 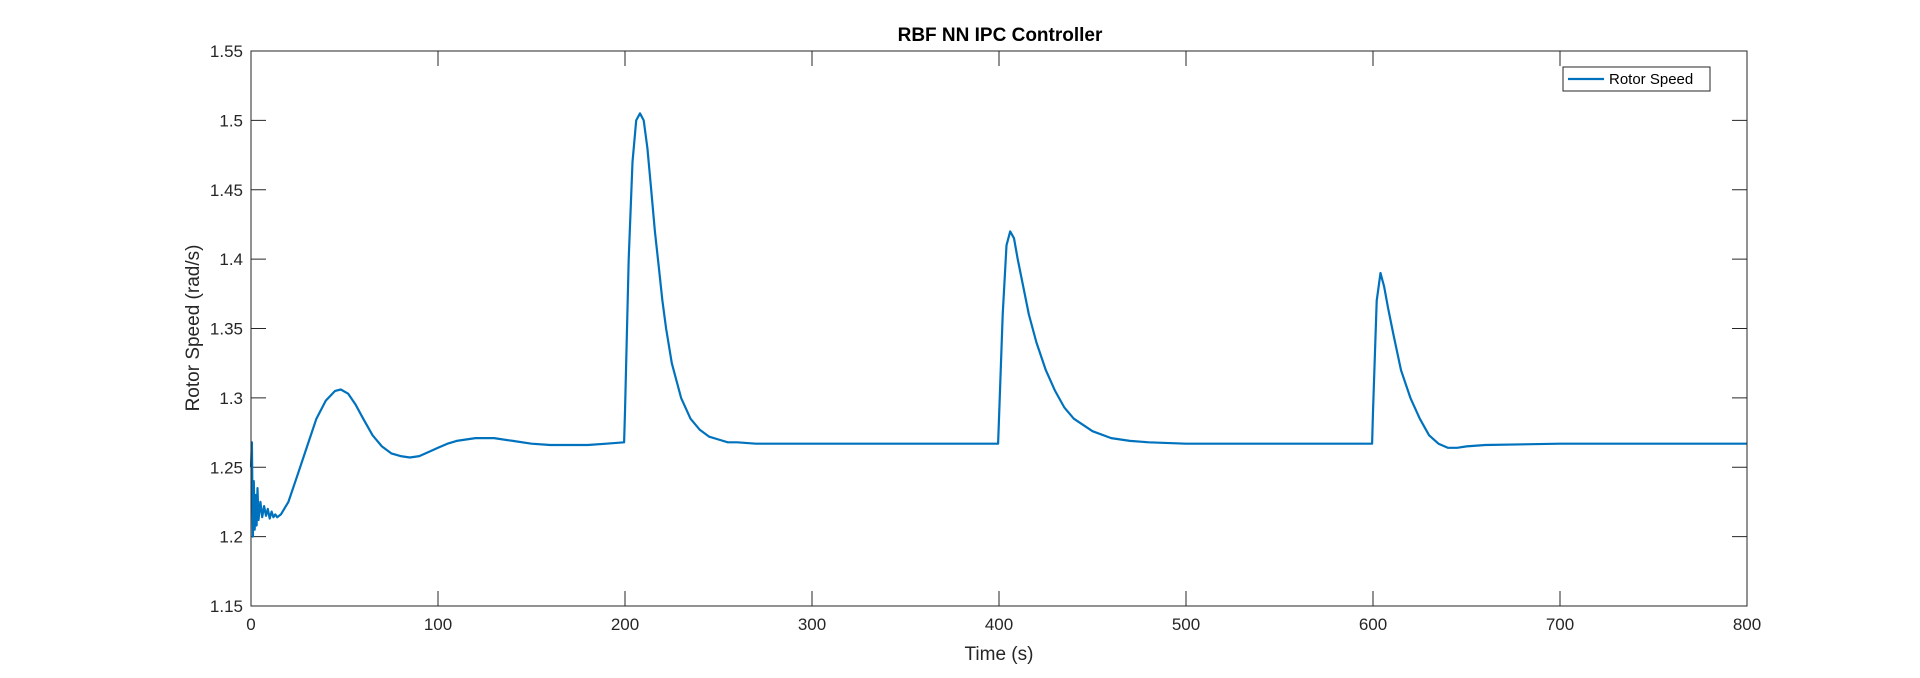 What do you see at coordinates (226, 606) in the screenshot?
I see `y-tick-label: 1.15` at bounding box center [226, 606].